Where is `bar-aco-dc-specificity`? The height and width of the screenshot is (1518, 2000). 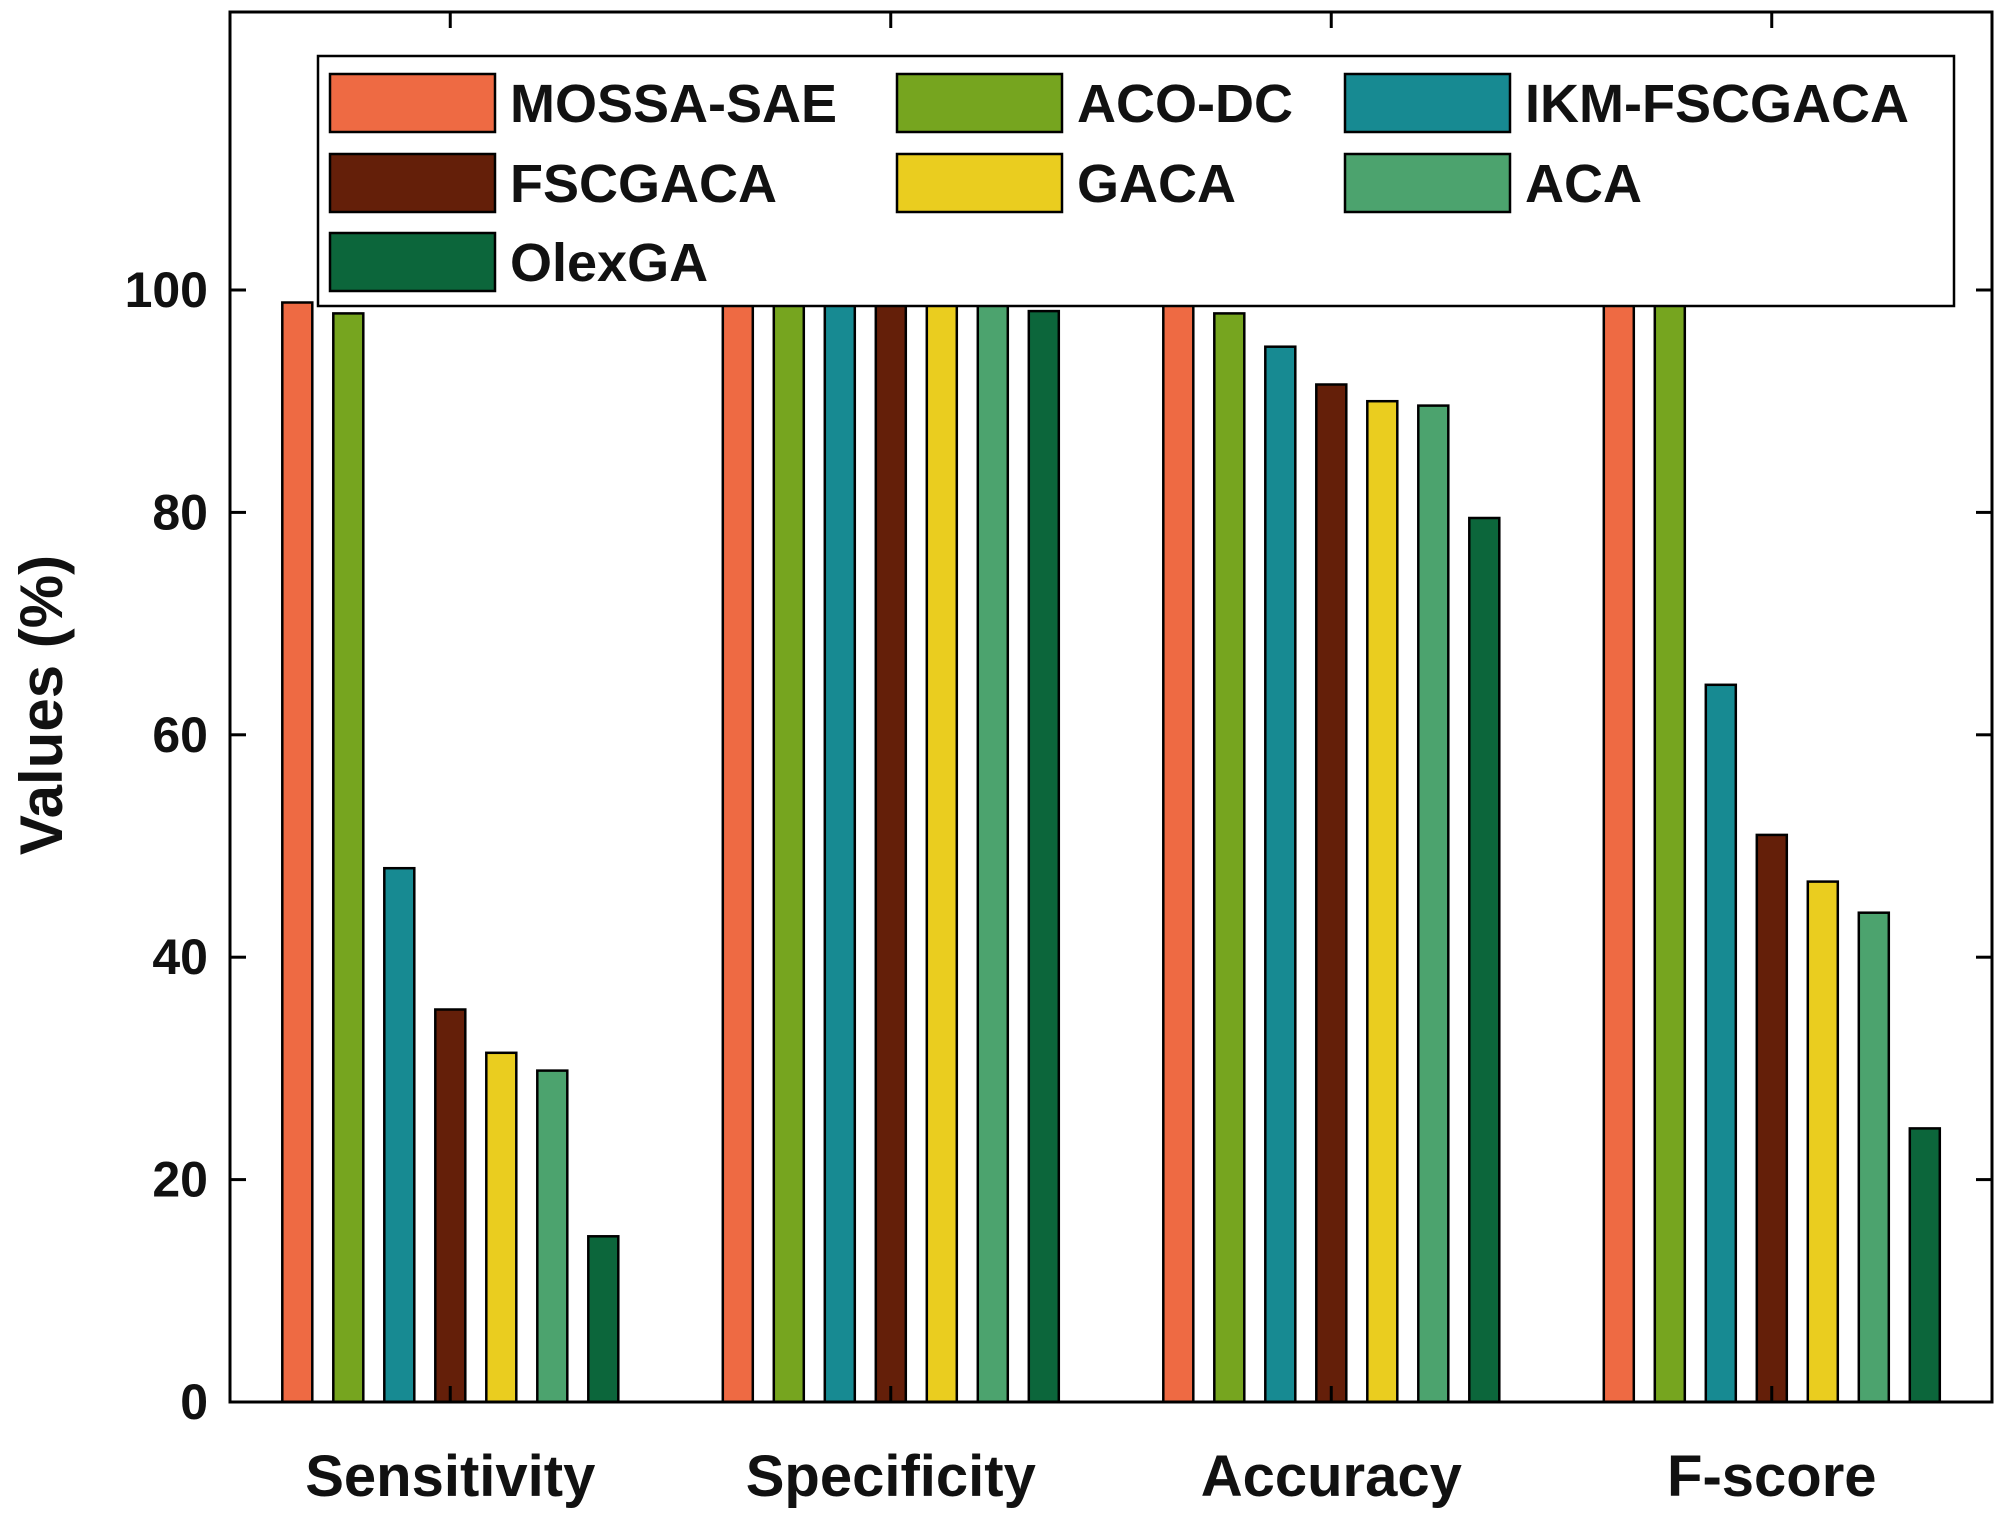
bar-aco-dc-specificity is located at coordinates (789, 846).